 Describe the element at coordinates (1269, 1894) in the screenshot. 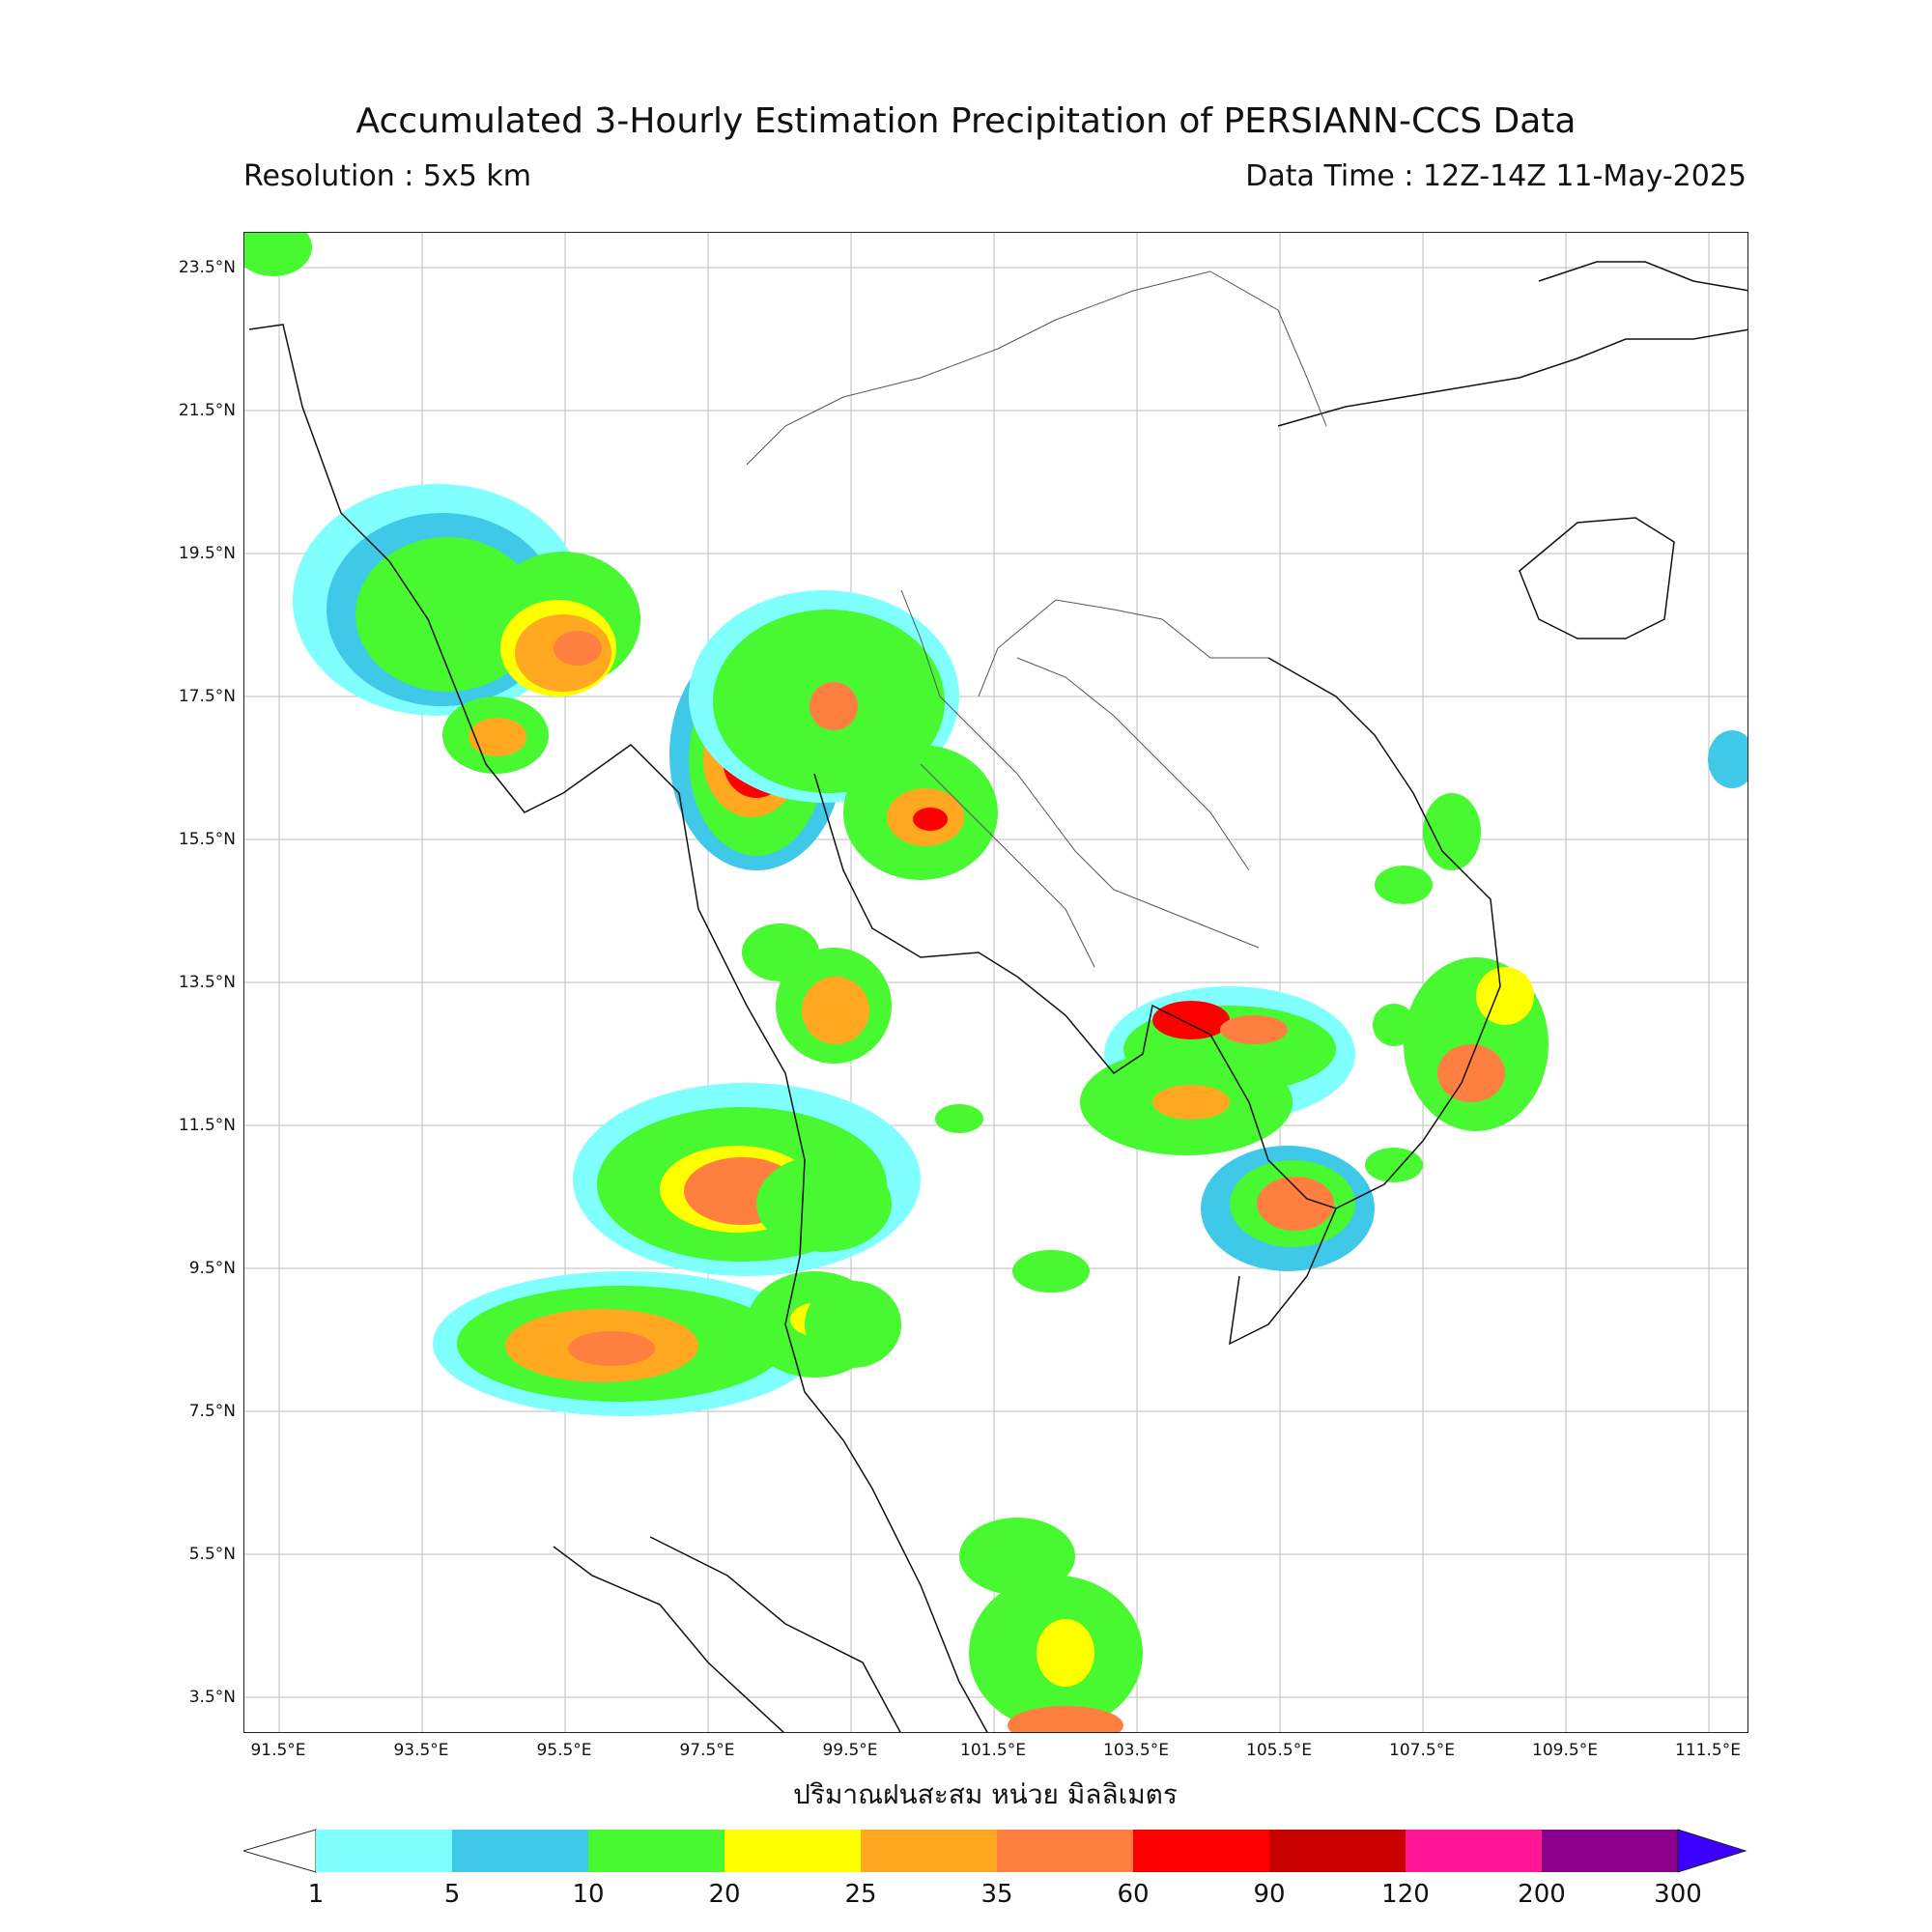

I see `colorbar-tick-label: 90` at that location.